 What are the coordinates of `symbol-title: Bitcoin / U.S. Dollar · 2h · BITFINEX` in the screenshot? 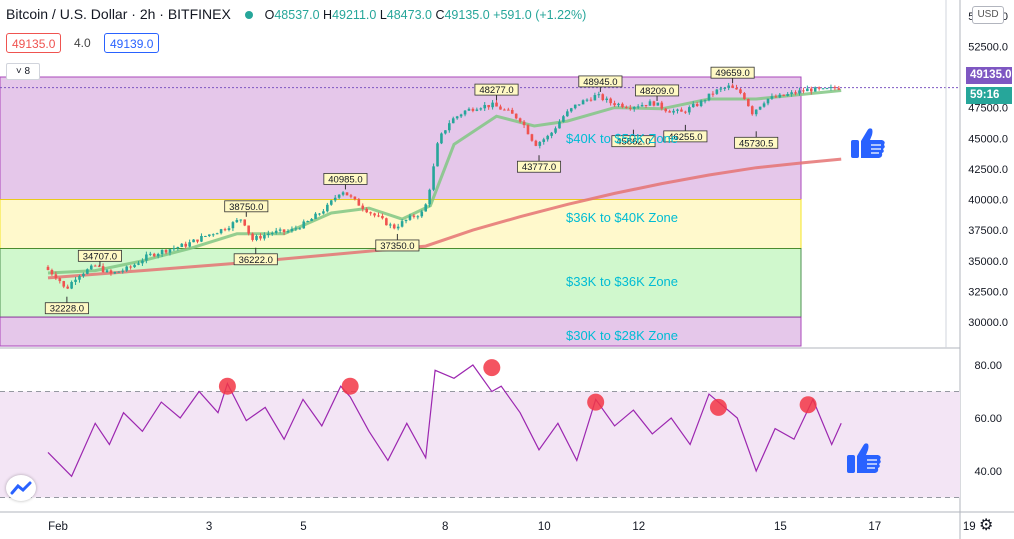 It's located at (118, 14).